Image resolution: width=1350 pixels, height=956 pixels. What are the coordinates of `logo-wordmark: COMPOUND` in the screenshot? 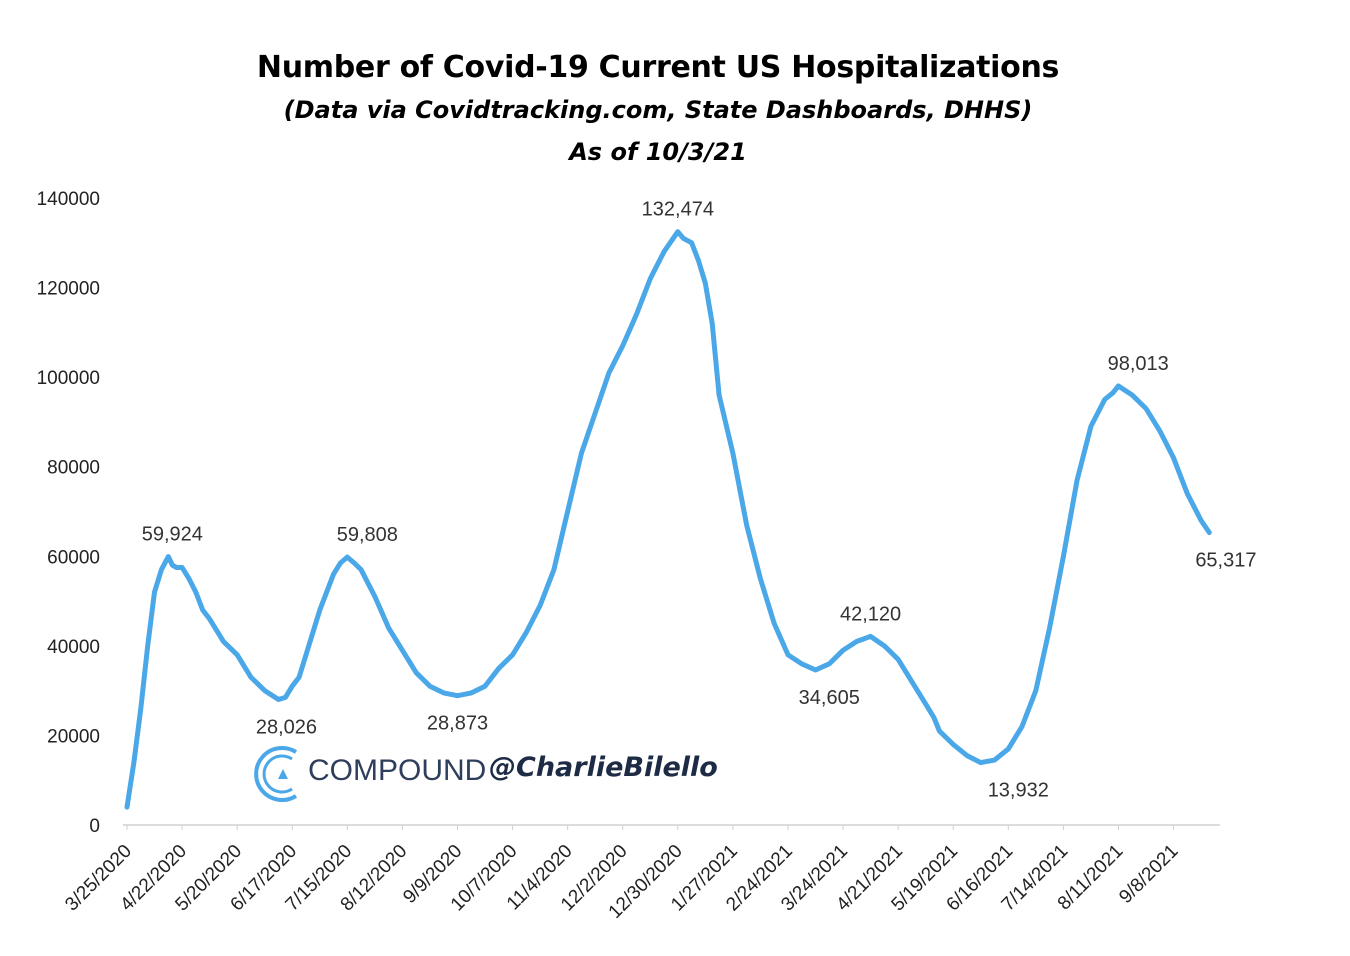 It's located at (397, 770).